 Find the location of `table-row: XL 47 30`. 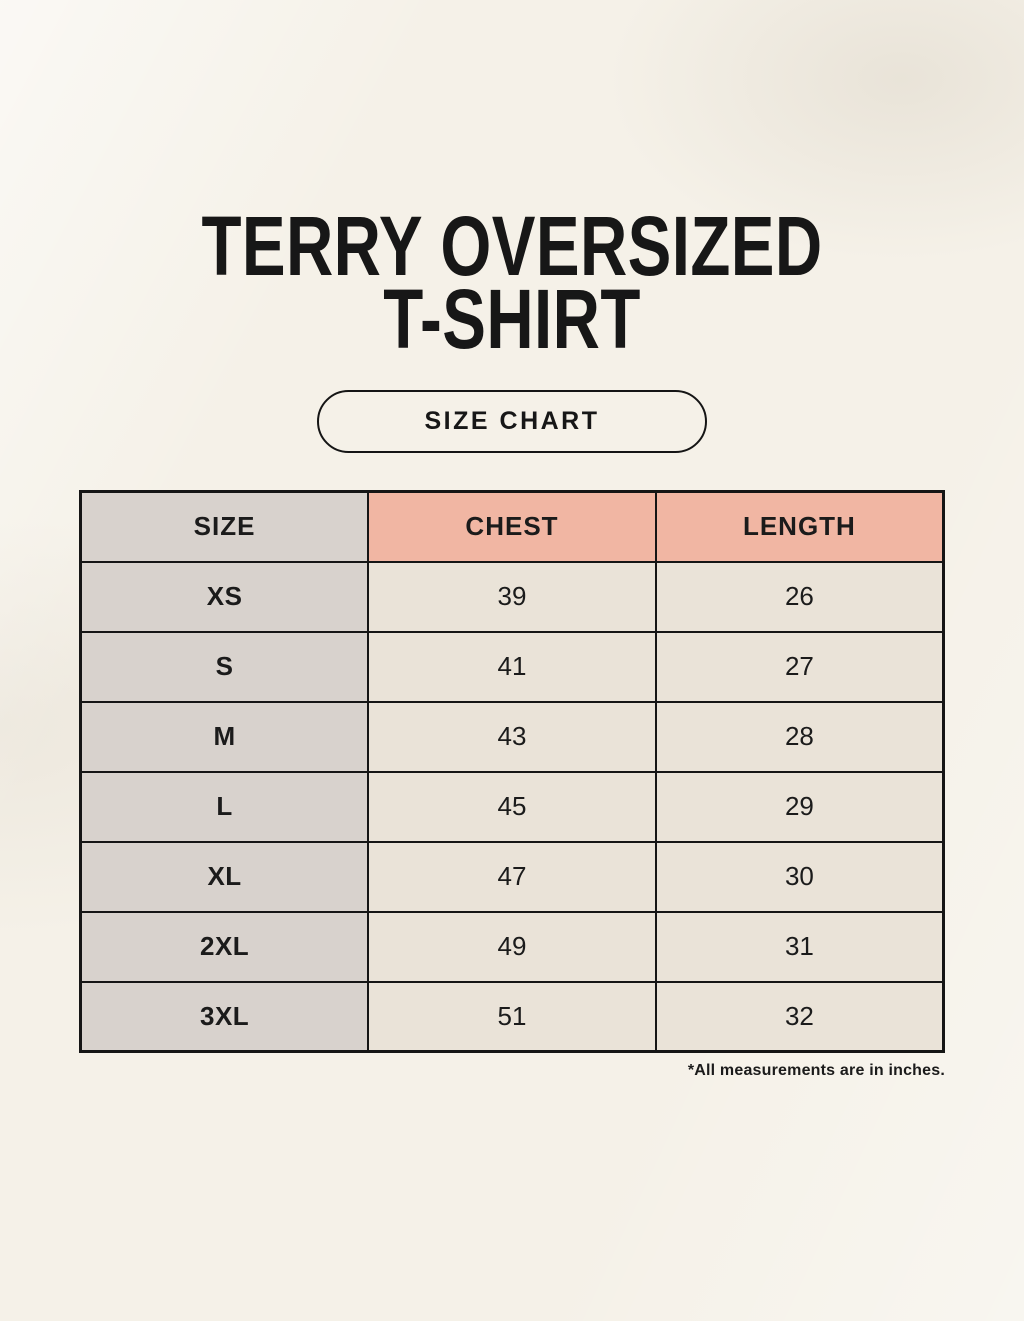

table-row: XL 47 30 is located at coordinates (512, 876).